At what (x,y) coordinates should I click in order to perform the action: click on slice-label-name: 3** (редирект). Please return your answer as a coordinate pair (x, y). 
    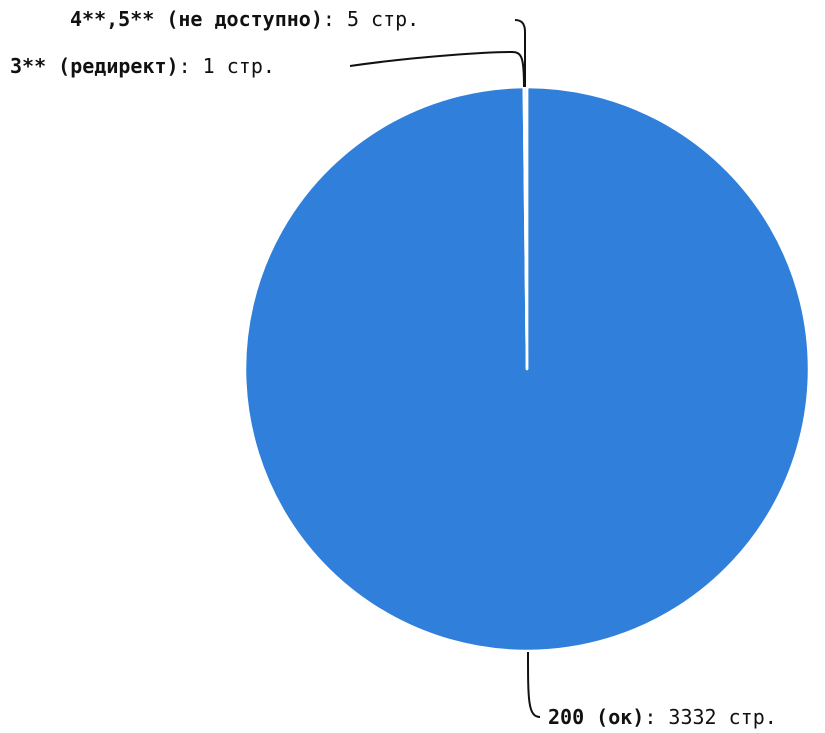
    Looking at the image, I should click on (94, 66).